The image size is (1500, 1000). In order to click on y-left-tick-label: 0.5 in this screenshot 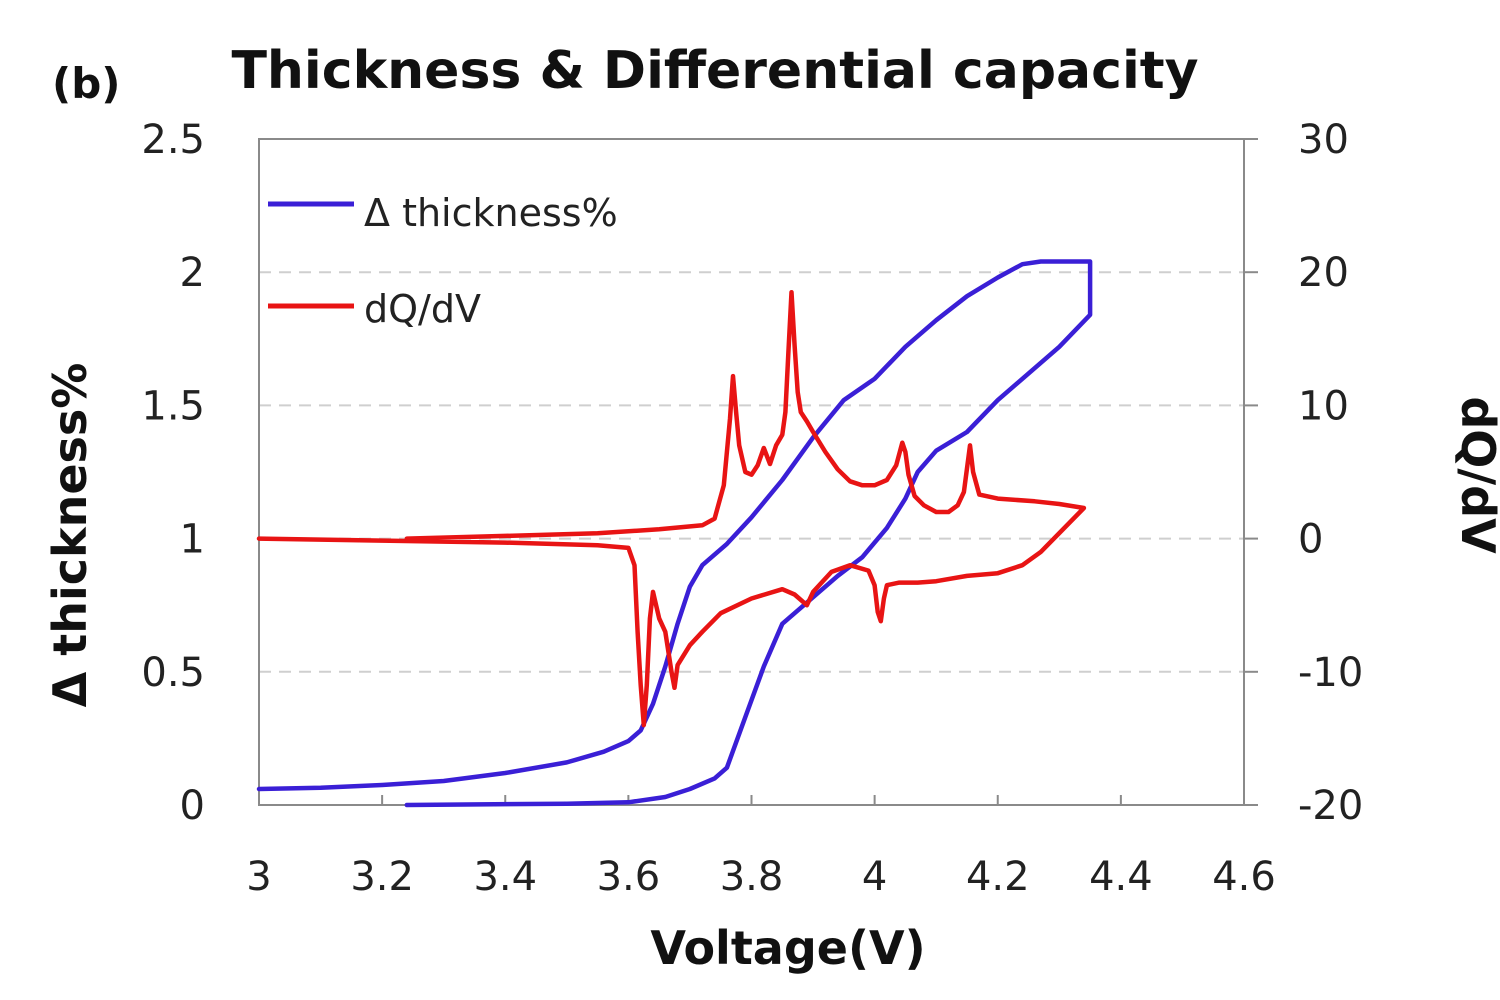, I will do `click(173, 673)`.